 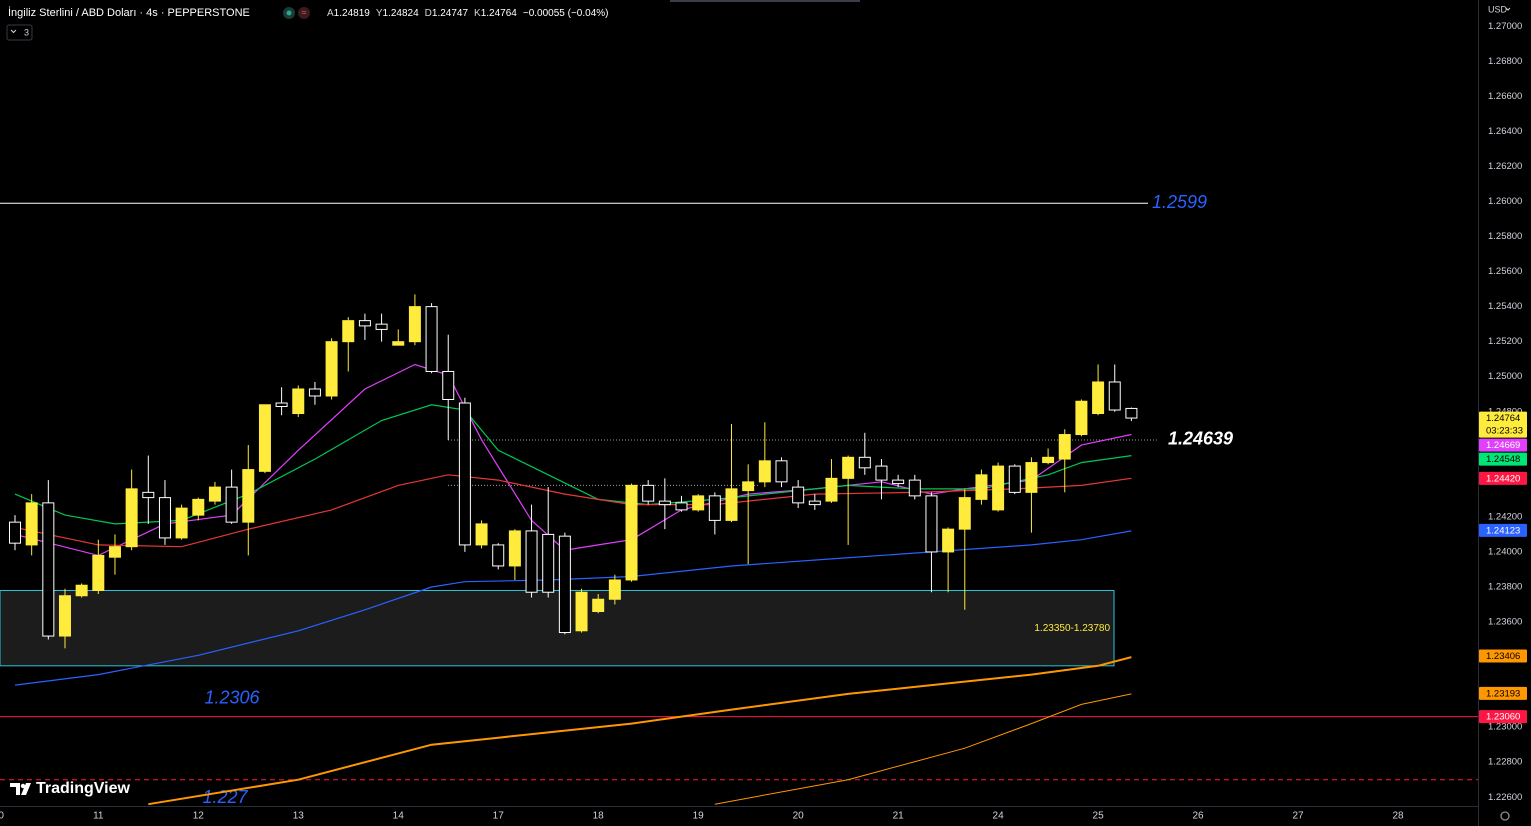 What do you see at coordinates (1498, 9) in the screenshot?
I see `currency: USD` at bounding box center [1498, 9].